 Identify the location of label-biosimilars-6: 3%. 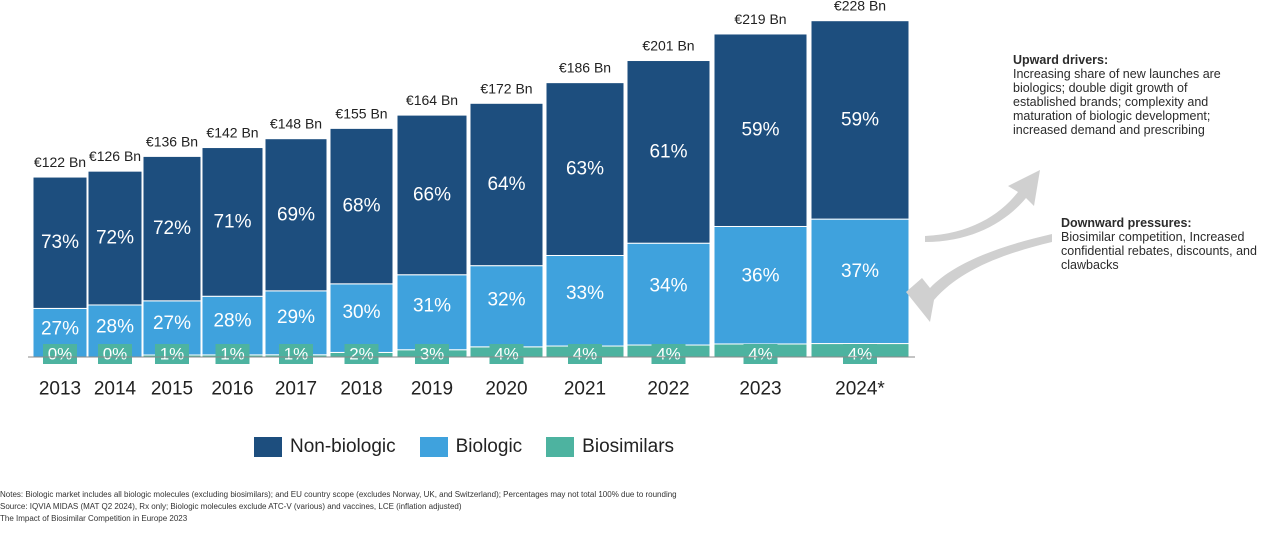
(432, 354).